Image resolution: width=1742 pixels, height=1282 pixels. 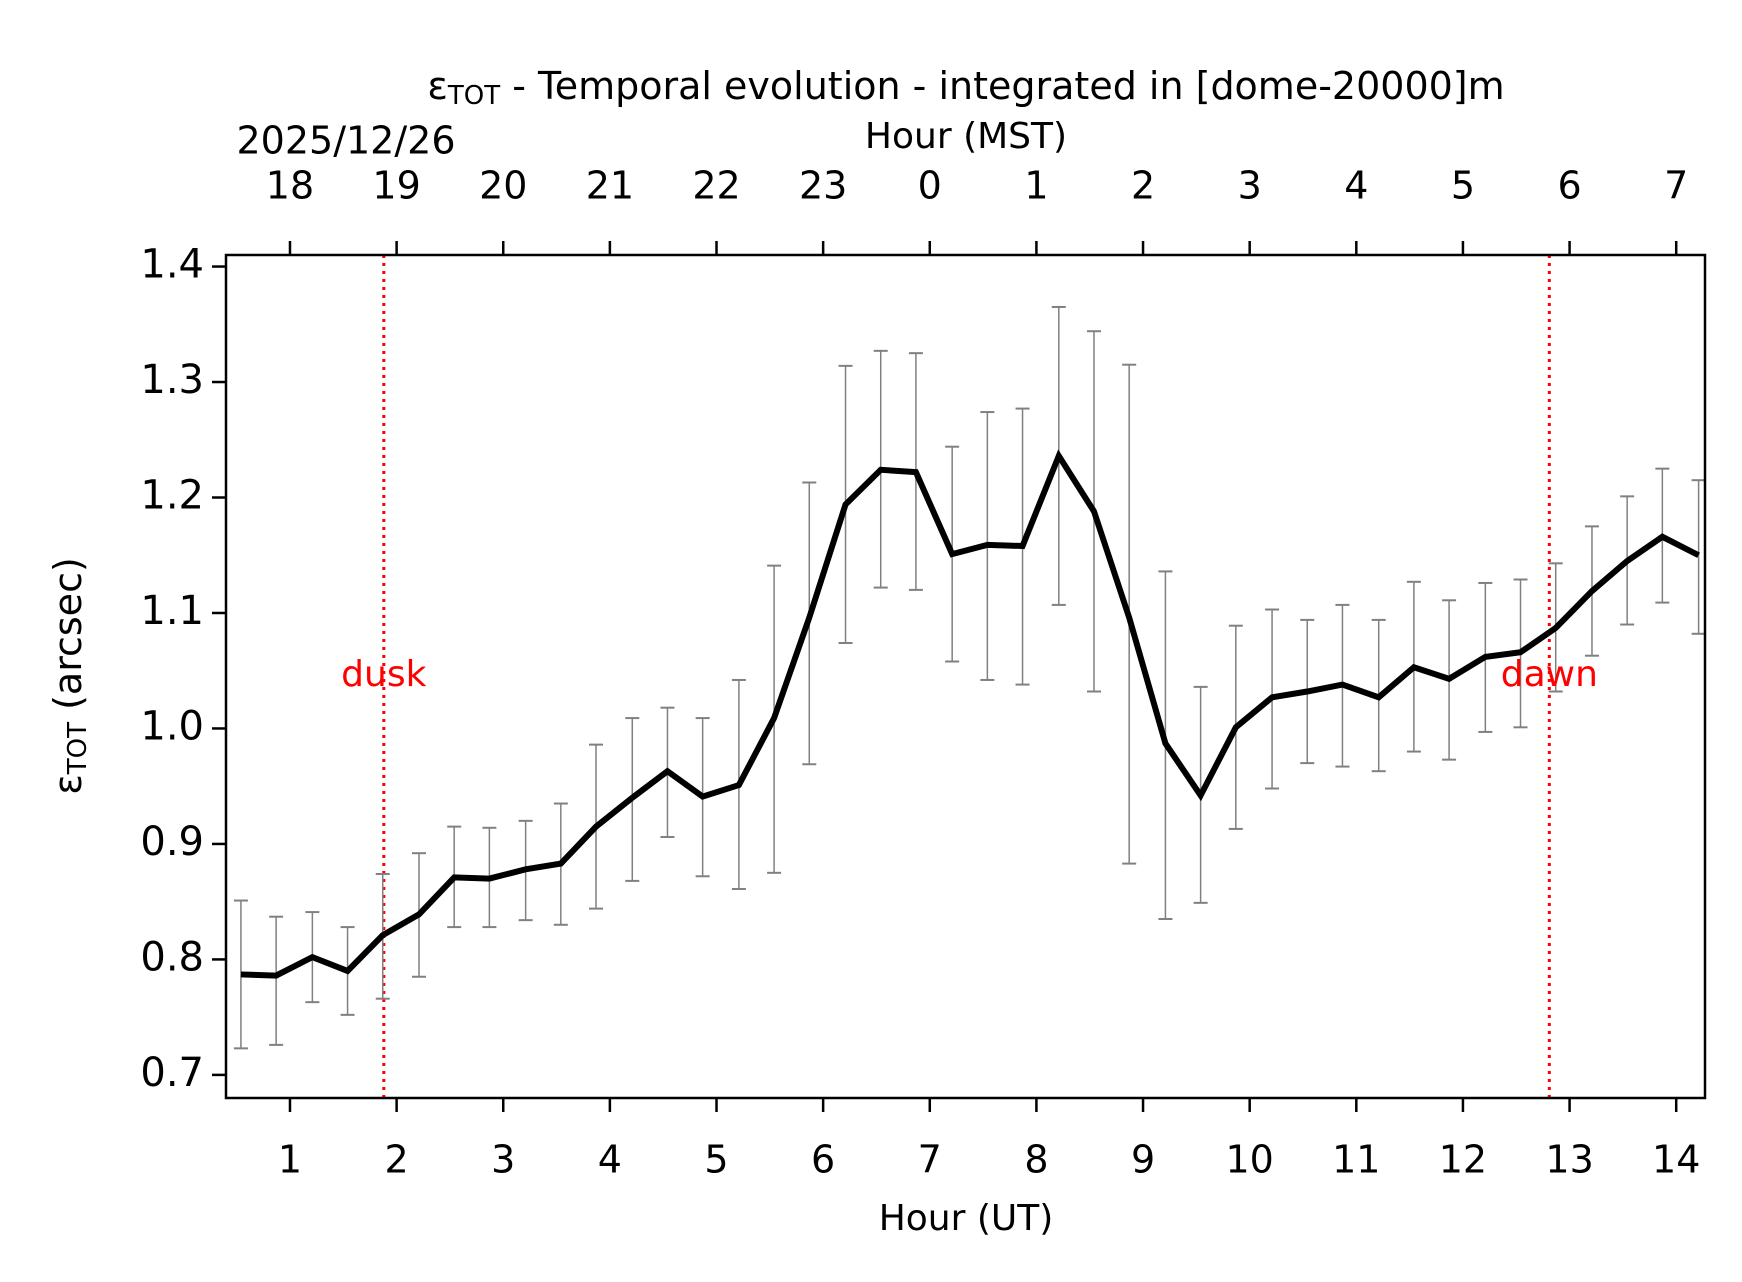 What do you see at coordinates (1143, 1160) in the screenshot?
I see `x-tick-label: 9` at bounding box center [1143, 1160].